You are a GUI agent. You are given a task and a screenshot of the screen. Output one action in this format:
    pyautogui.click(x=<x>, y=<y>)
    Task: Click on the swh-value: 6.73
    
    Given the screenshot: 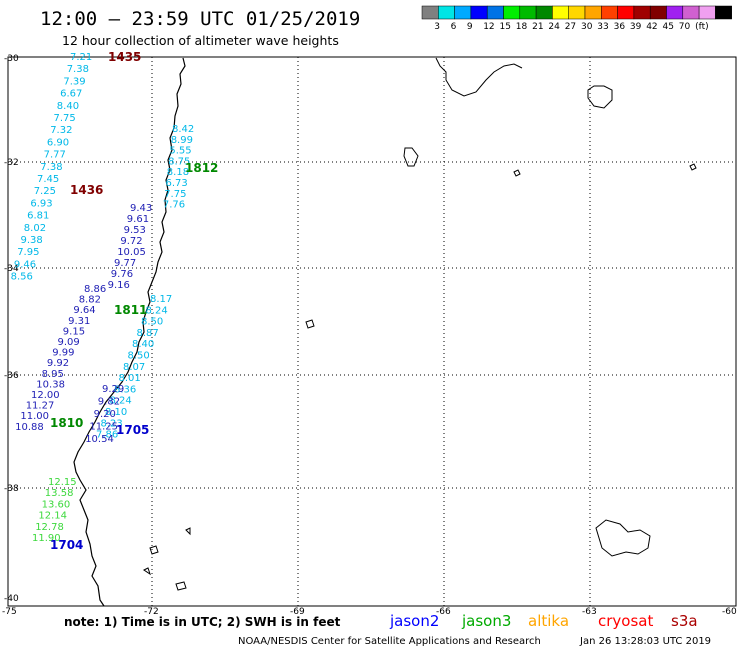 What is the action you would take?
    pyautogui.click(x=177, y=183)
    